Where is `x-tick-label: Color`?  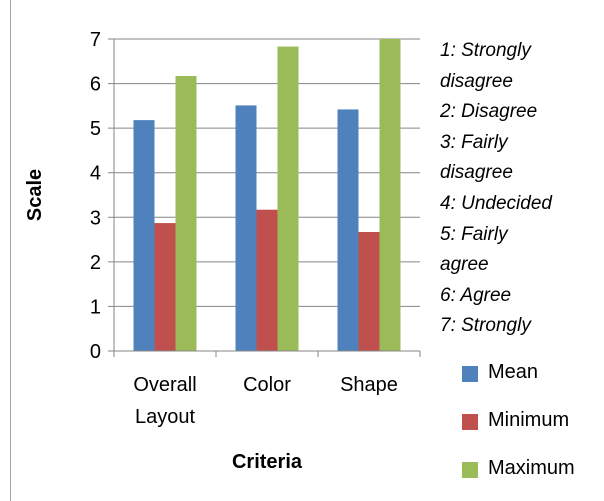
x-tick-label: Color is located at coordinates (267, 385).